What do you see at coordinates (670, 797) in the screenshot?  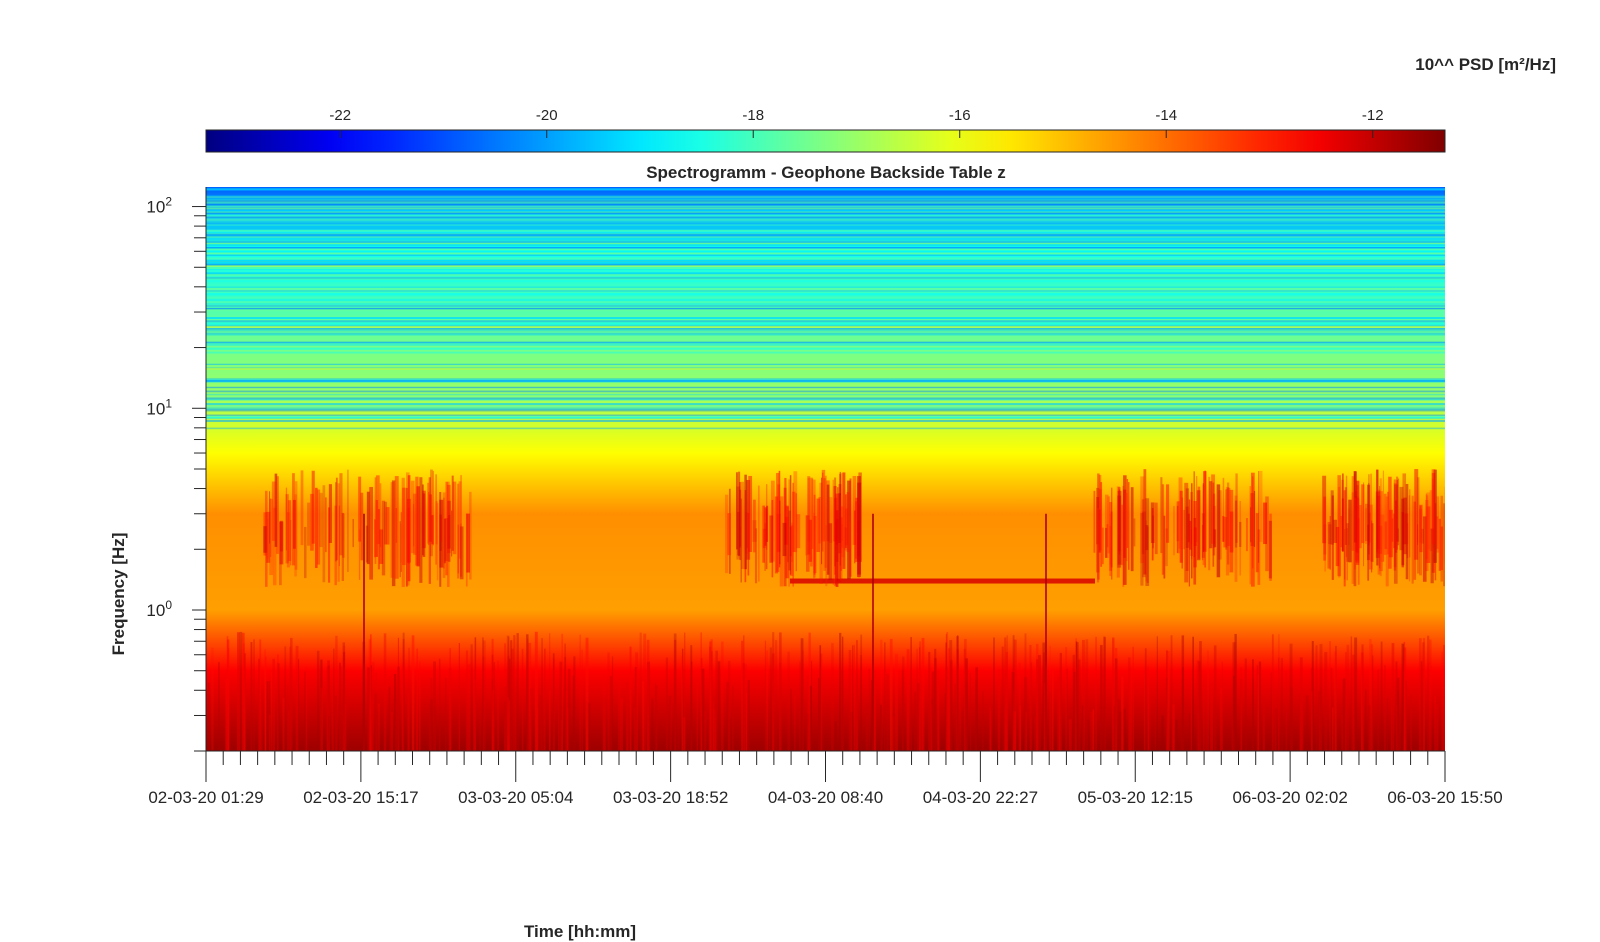 I see `x-tick-label: 03-03-20 18:52` at bounding box center [670, 797].